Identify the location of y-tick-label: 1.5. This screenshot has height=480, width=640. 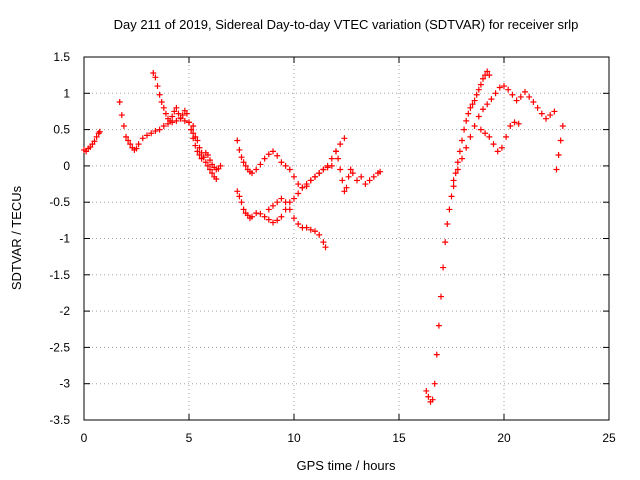
(61, 57).